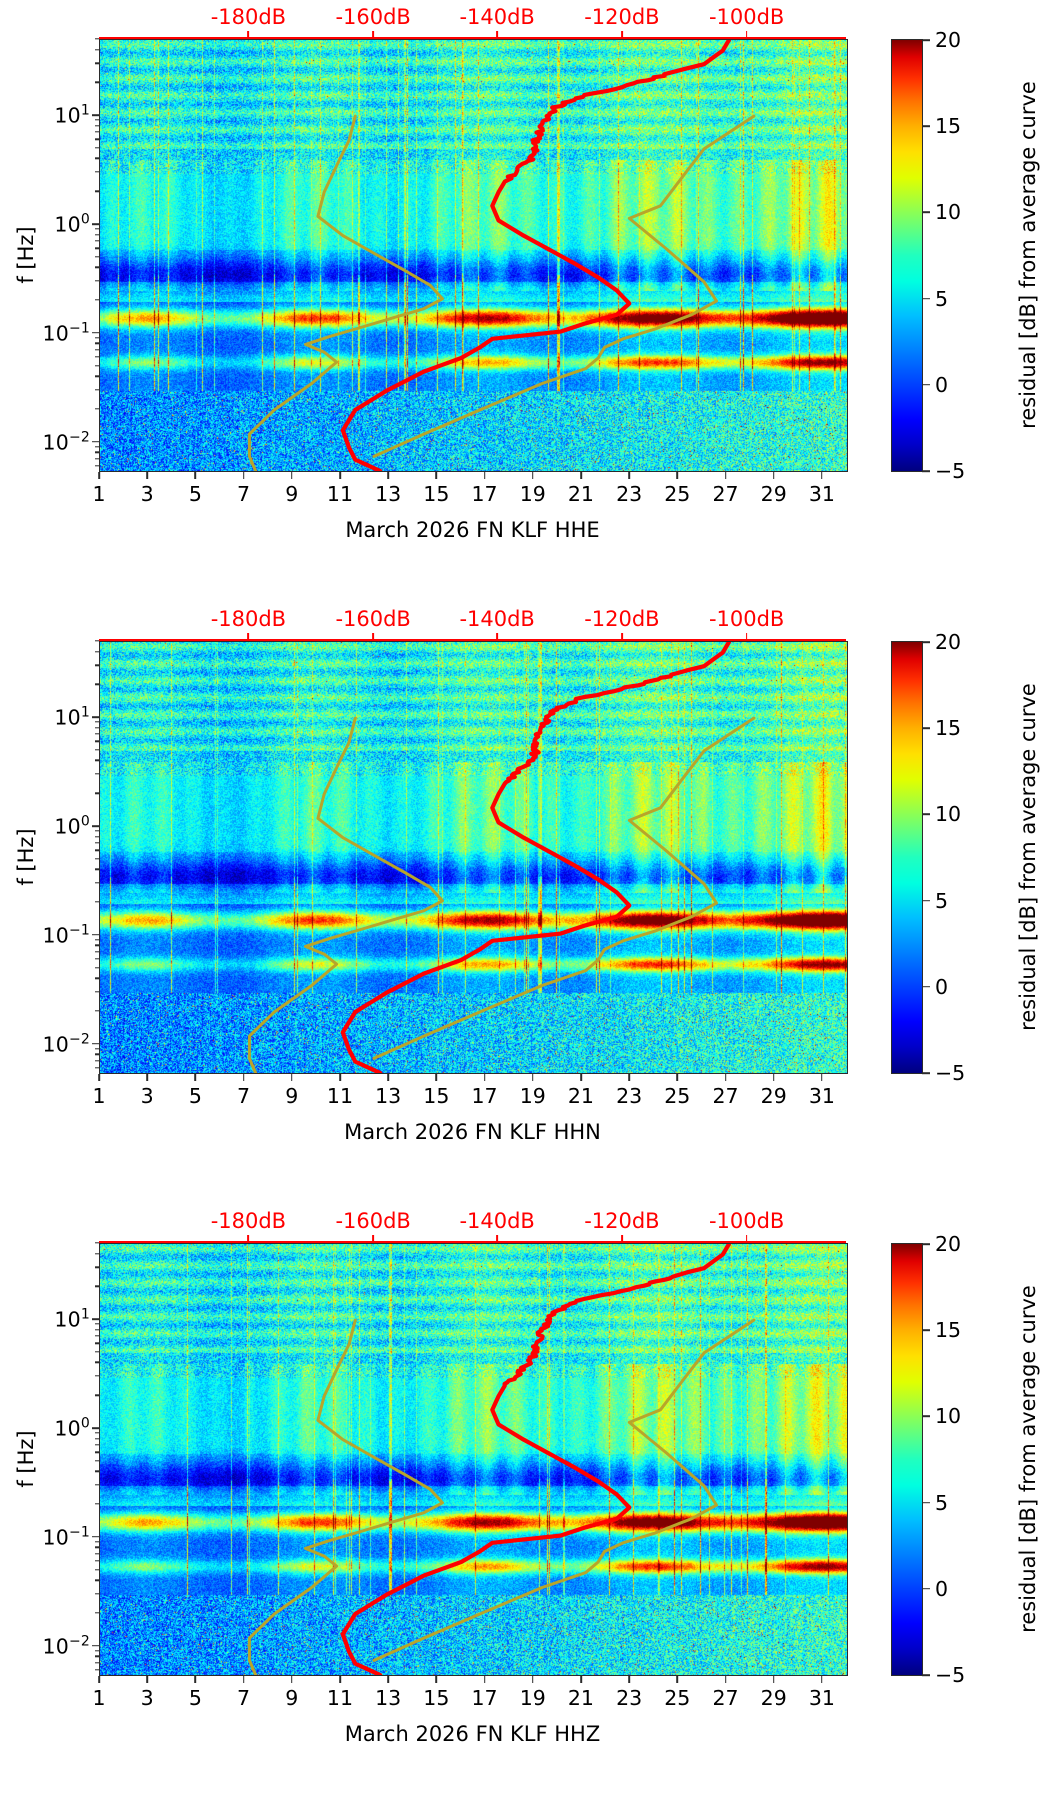 The image size is (1052, 1806). I want to click on db-tick-label: -100dB, so click(746, 619).